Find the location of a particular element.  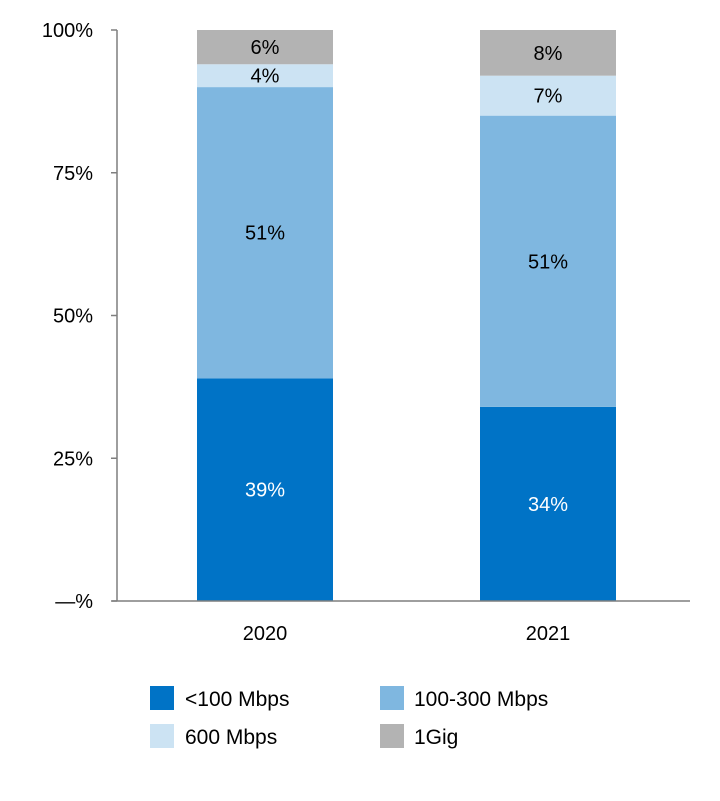

x-tick-label: 2021 is located at coordinates (548, 634).